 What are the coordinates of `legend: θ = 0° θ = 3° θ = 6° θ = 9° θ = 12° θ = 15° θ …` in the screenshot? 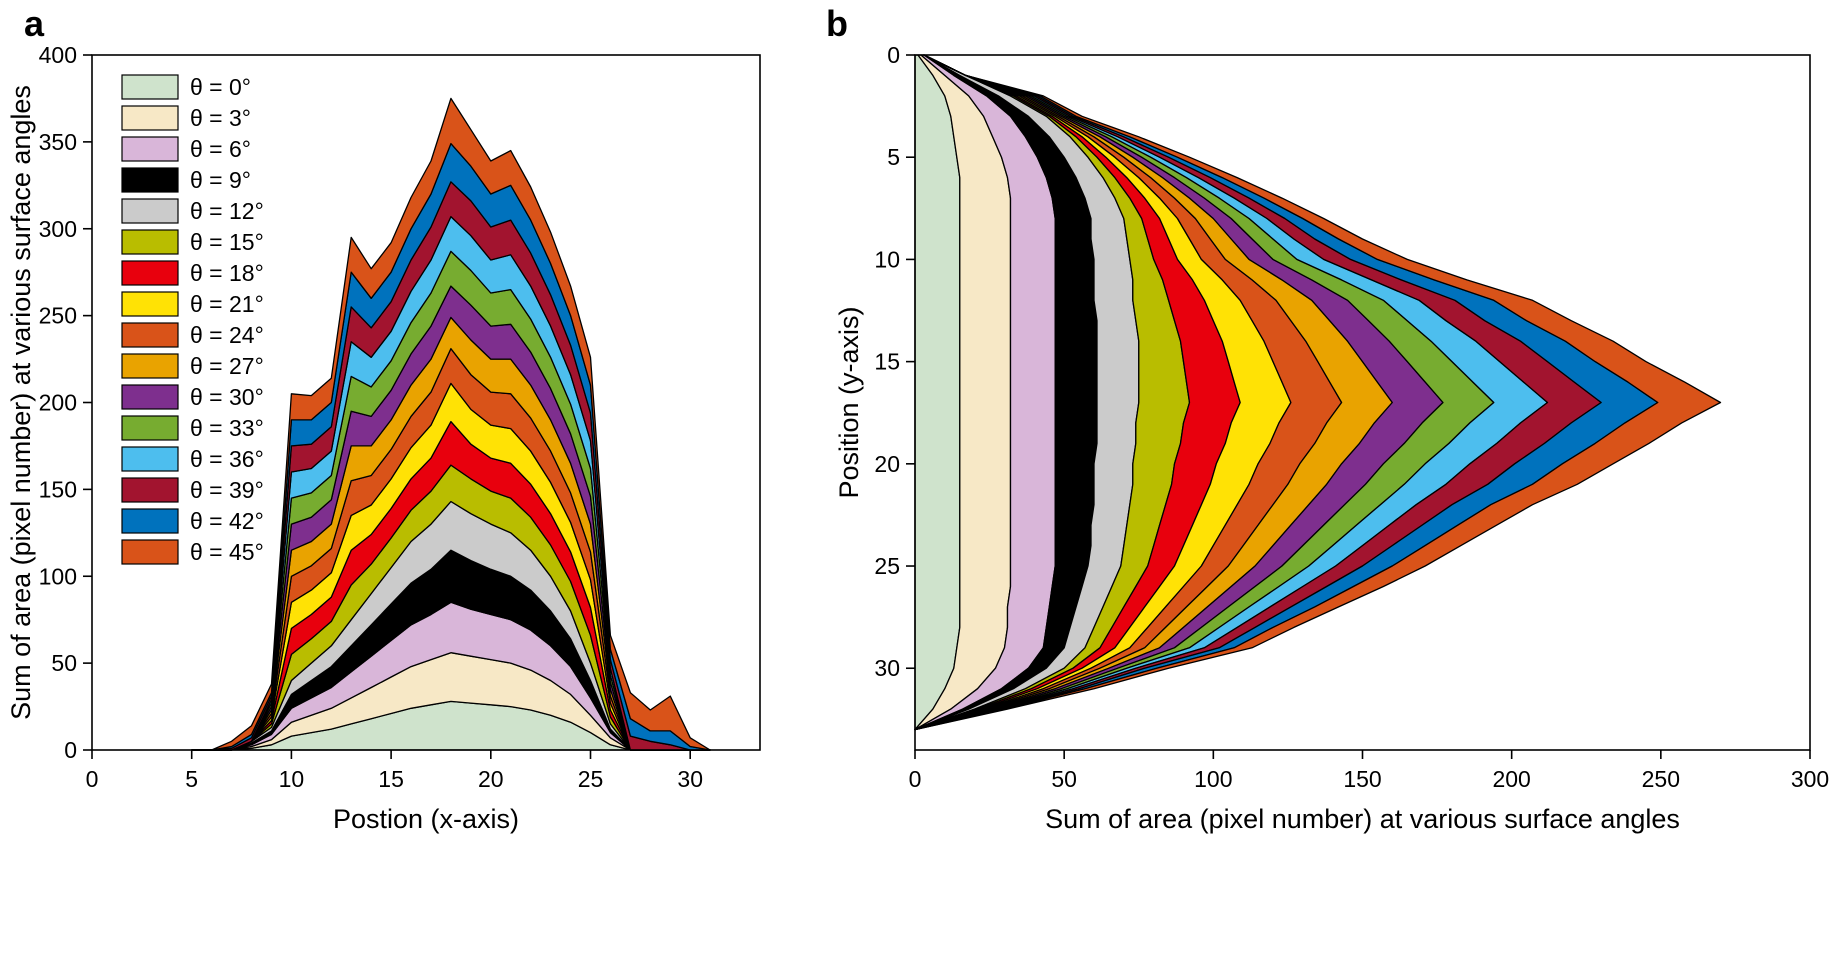 It's located at (192, 319).